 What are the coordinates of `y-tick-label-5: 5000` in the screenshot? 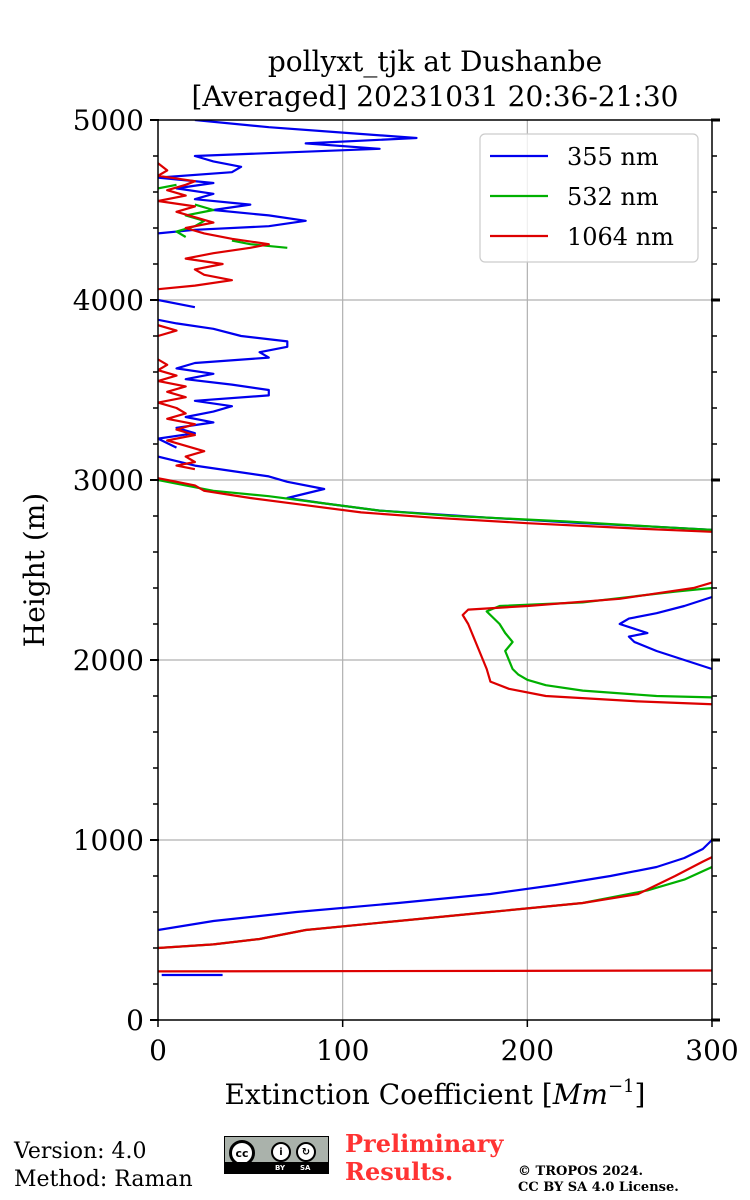 It's located at (108, 120).